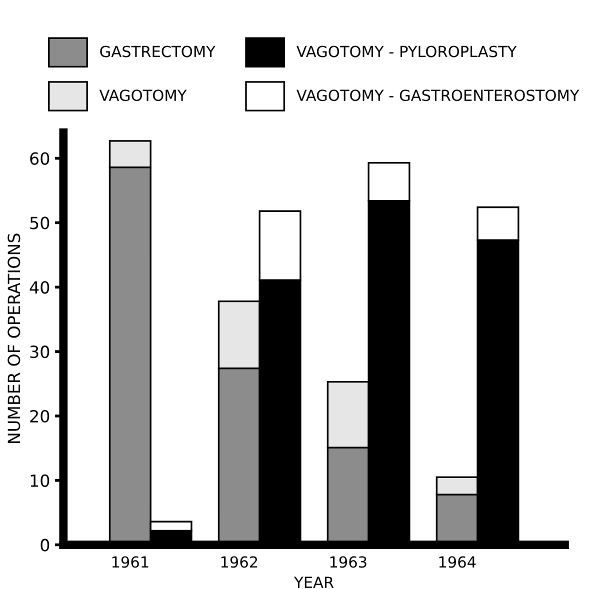  I want to click on y-tick-label: 30, so click(40, 352).